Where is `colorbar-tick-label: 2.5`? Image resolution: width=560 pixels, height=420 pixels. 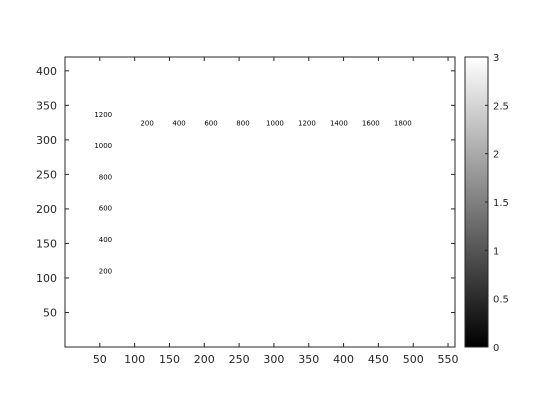
colorbar-tick-label: 2.5 is located at coordinates (501, 106).